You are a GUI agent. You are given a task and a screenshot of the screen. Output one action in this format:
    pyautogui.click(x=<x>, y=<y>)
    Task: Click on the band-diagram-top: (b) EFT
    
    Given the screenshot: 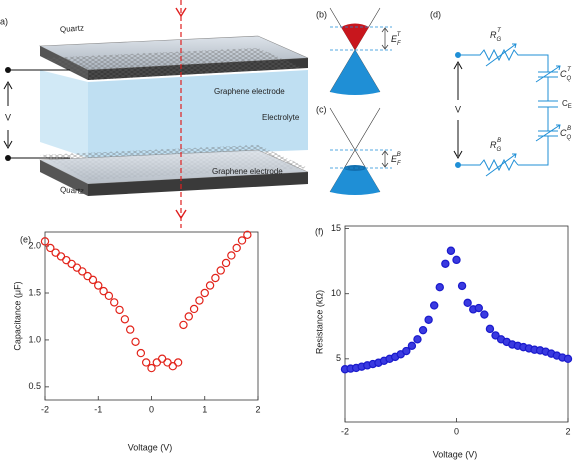 What is the action you would take?
    pyautogui.click(x=359, y=51)
    